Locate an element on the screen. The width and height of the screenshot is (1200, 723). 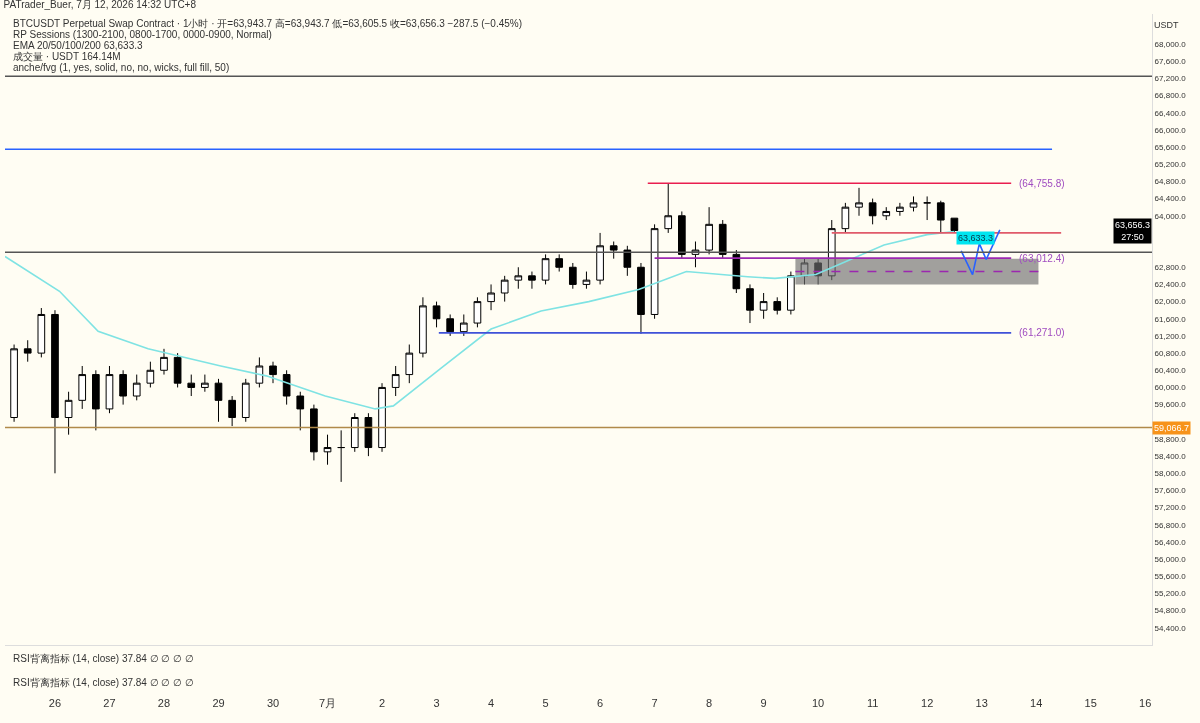
y-tick-label: 60,800.0 is located at coordinates (1170, 353).